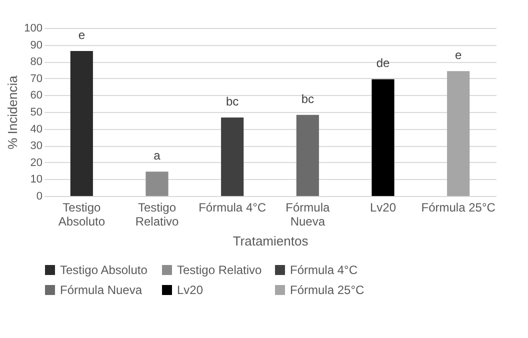  Describe the element at coordinates (324, 270) in the screenshot. I see `legend-label: Fórmula 4°C` at that location.